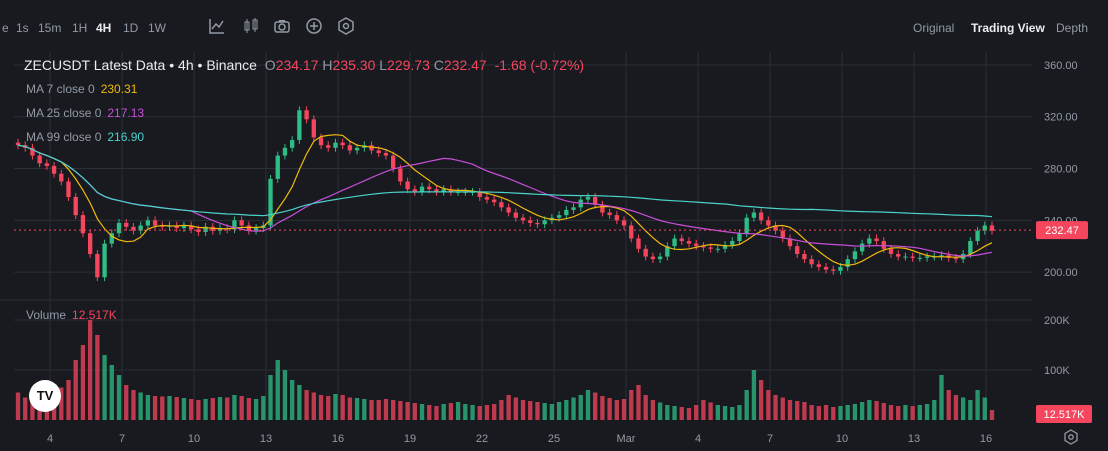 This screenshot has width=1108, height=451. Describe the element at coordinates (22, 28) in the screenshot. I see `interval-1s: 1s` at that location.